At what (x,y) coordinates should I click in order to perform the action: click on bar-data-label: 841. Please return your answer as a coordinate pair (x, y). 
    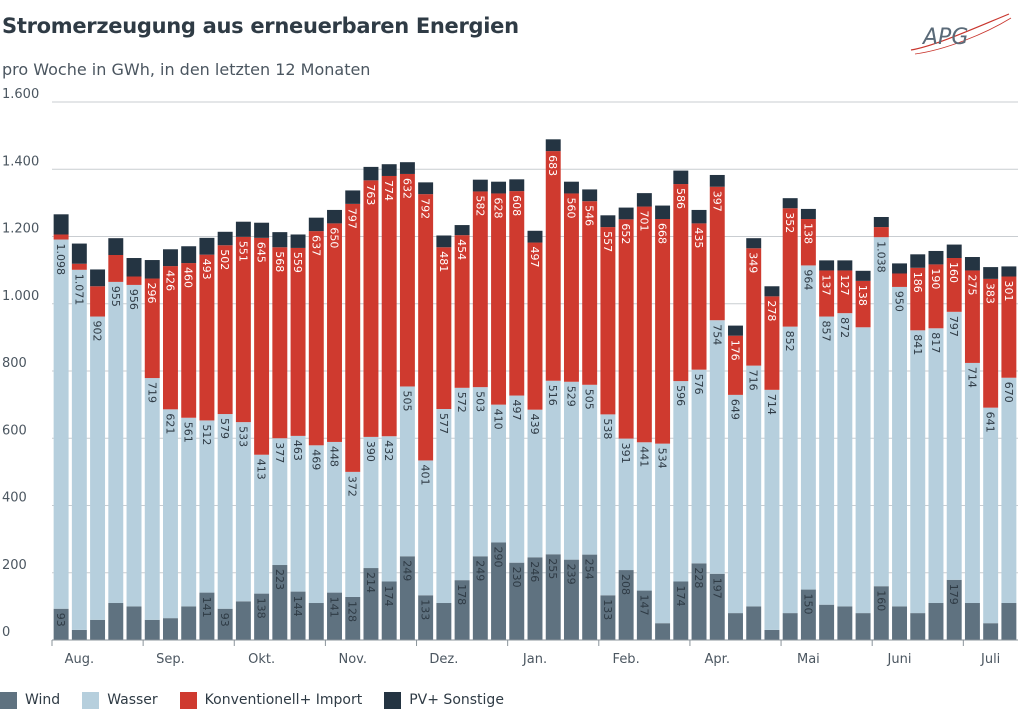
    Looking at the image, I should click on (917, 344).